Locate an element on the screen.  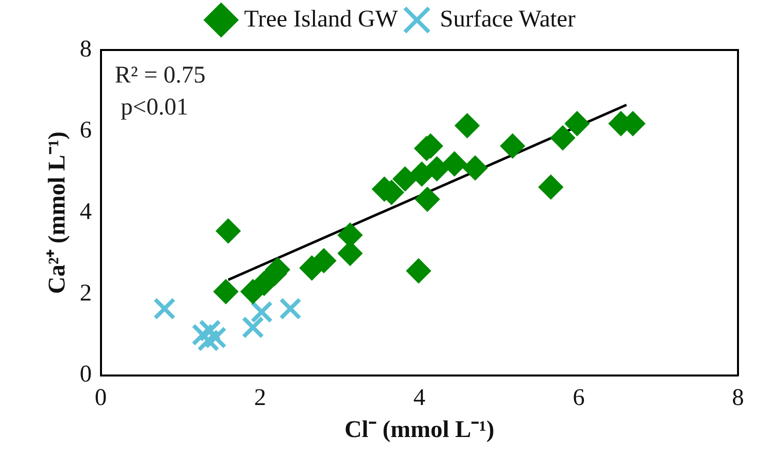
y-tick-label: 0 is located at coordinates (86, 375).